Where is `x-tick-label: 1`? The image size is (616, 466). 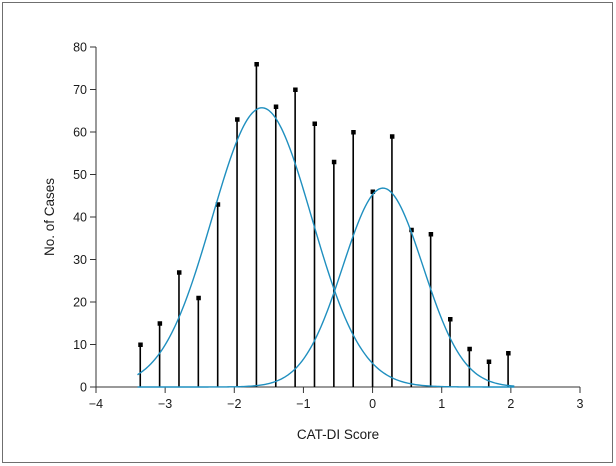 x-tick-label: 1 is located at coordinates (441, 404).